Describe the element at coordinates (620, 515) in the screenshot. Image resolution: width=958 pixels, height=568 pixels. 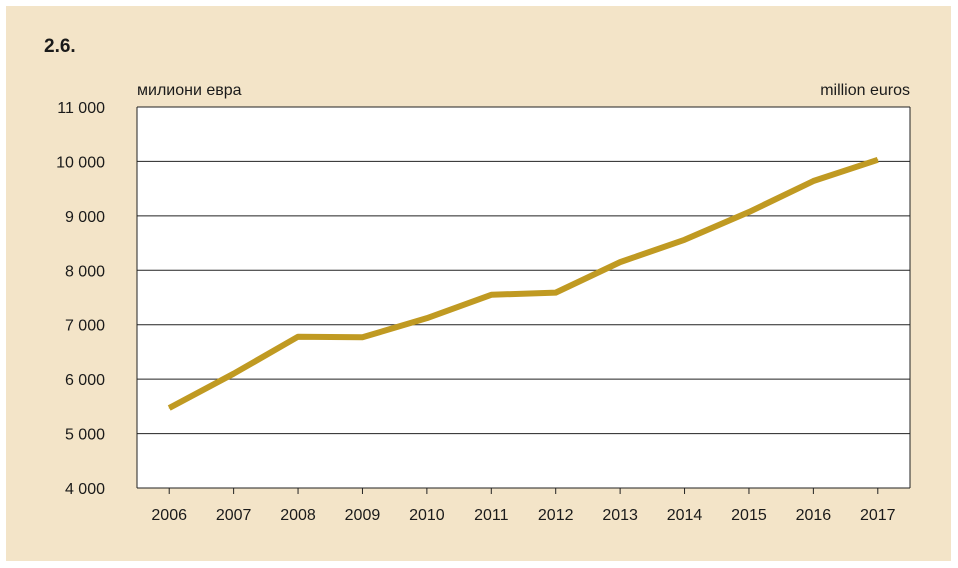
I see `x-tick-label: 2013` at that location.